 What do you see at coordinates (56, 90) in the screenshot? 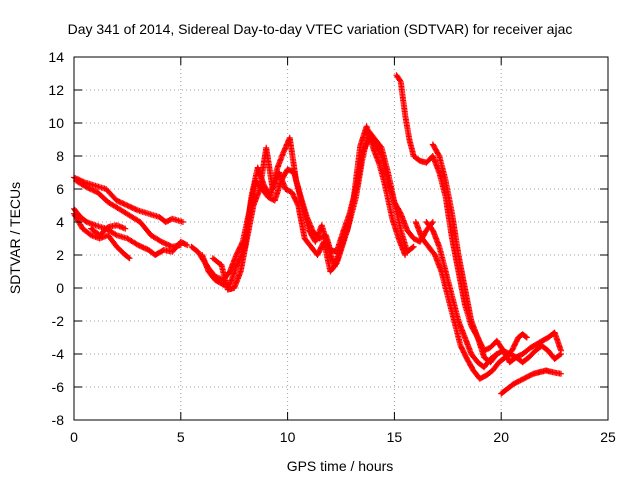
I see `y-tick-label: 12` at bounding box center [56, 90].